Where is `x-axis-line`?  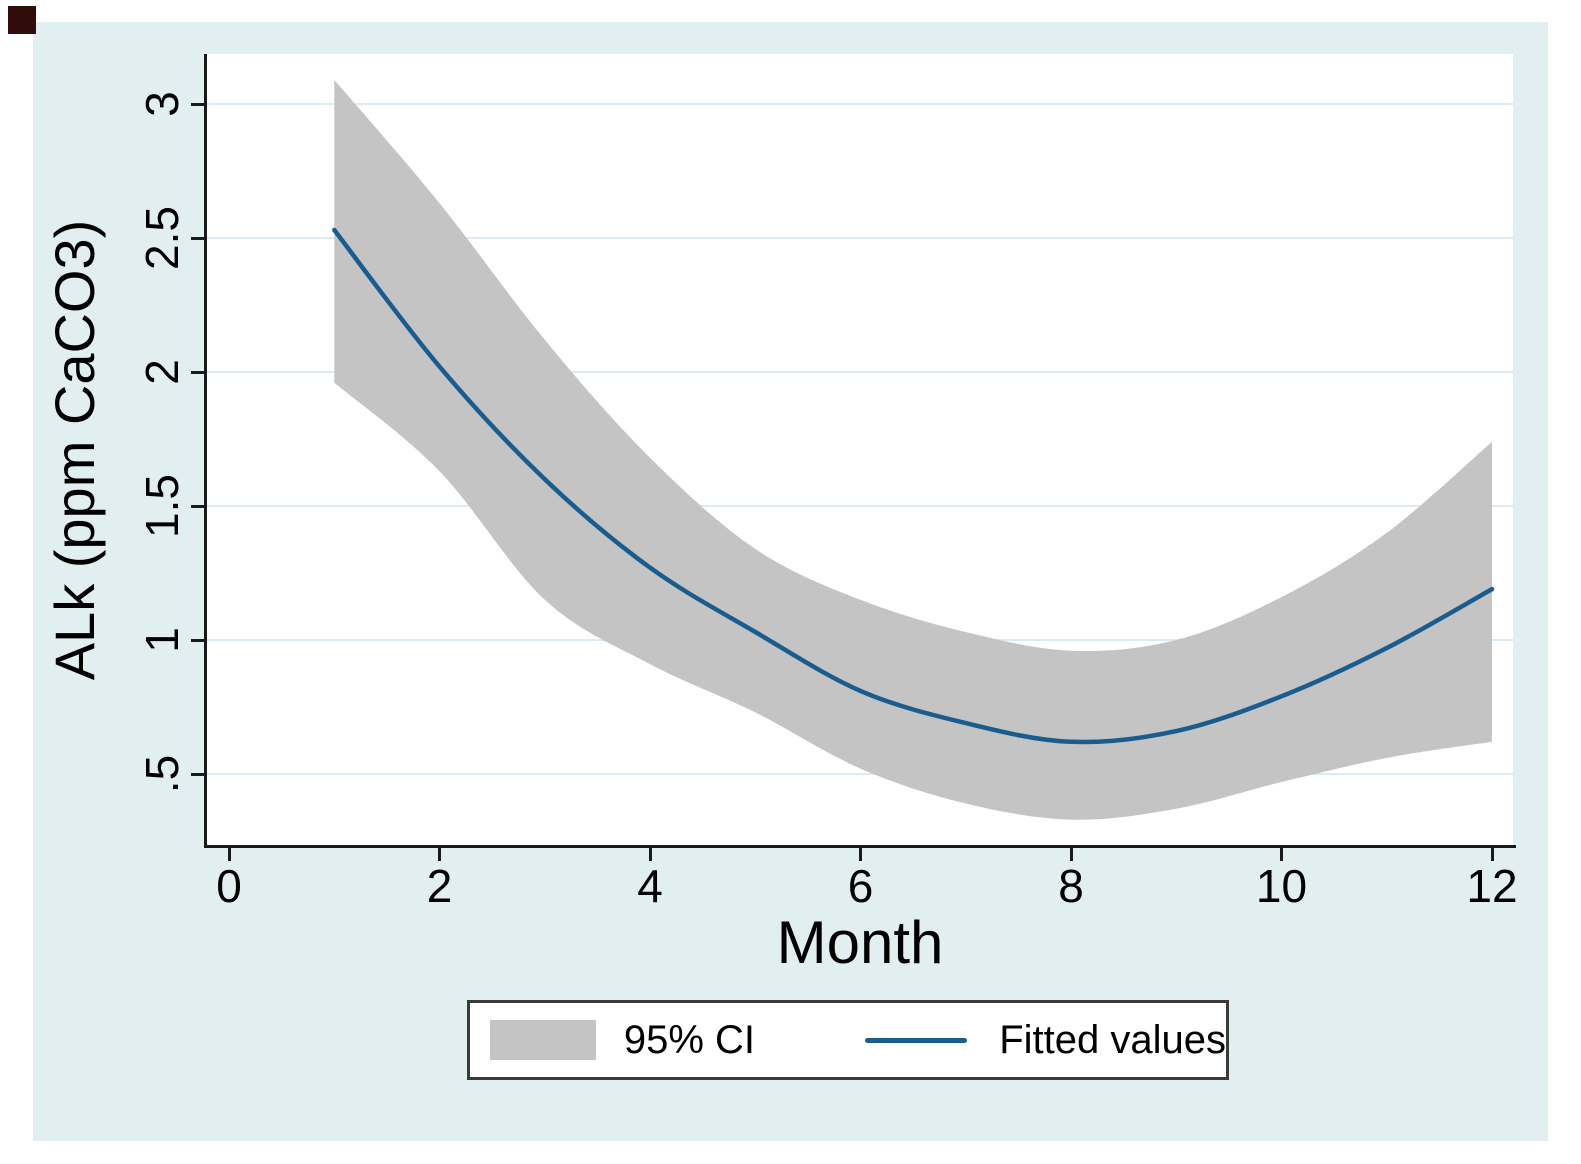 x-axis-line is located at coordinates (860, 846).